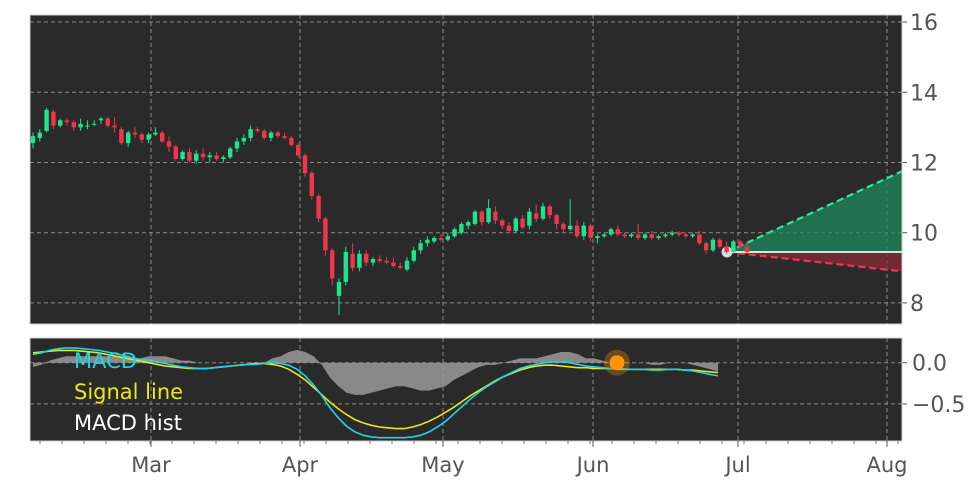 Image resolution: width=972 pixels, height=486 pixels. I want to click on x-tick-mar: Mar, so click(151, 465).